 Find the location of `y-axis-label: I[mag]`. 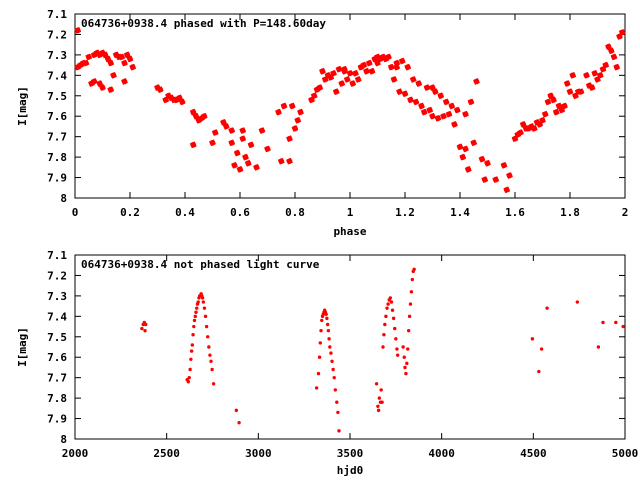

y-axis-label: I[mag] is located at coordinates (22, 106).